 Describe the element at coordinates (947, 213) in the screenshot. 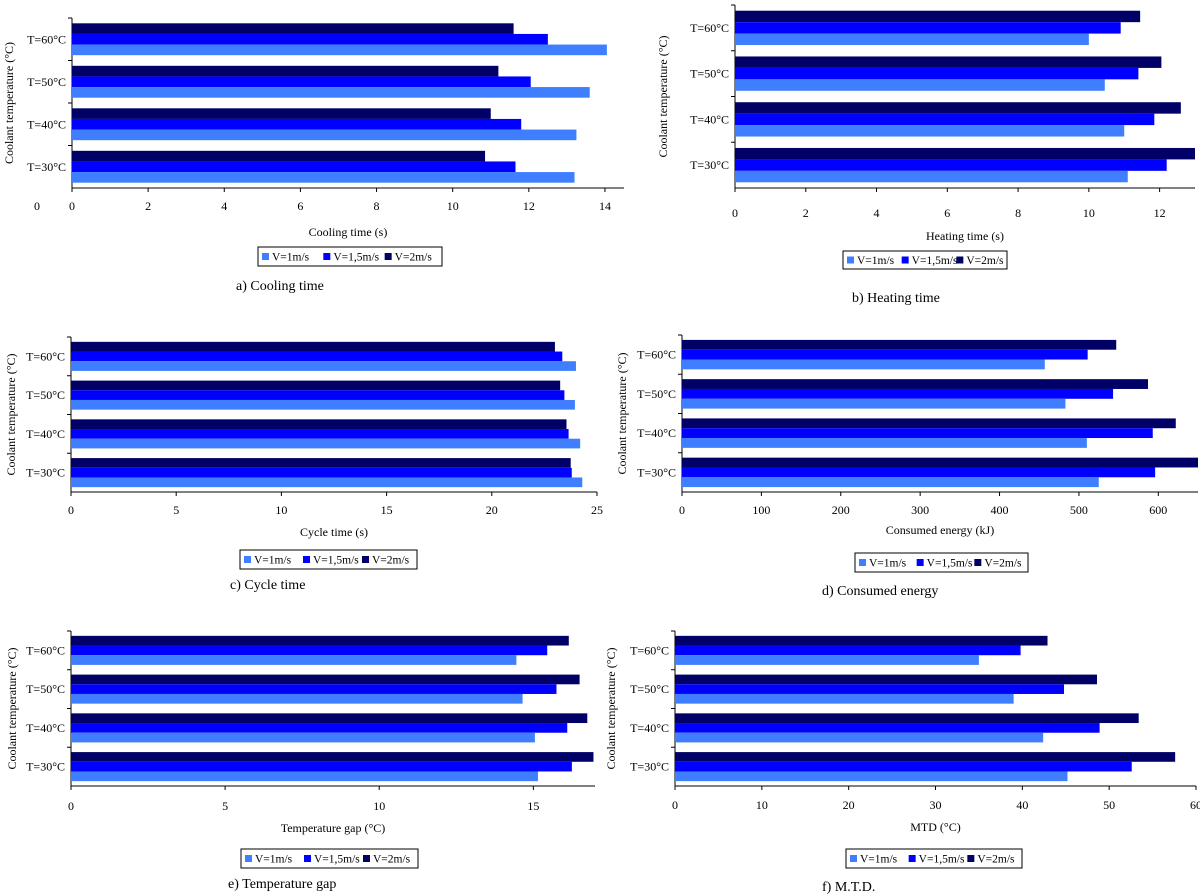

I see `x-tick-label: 6` at that location.